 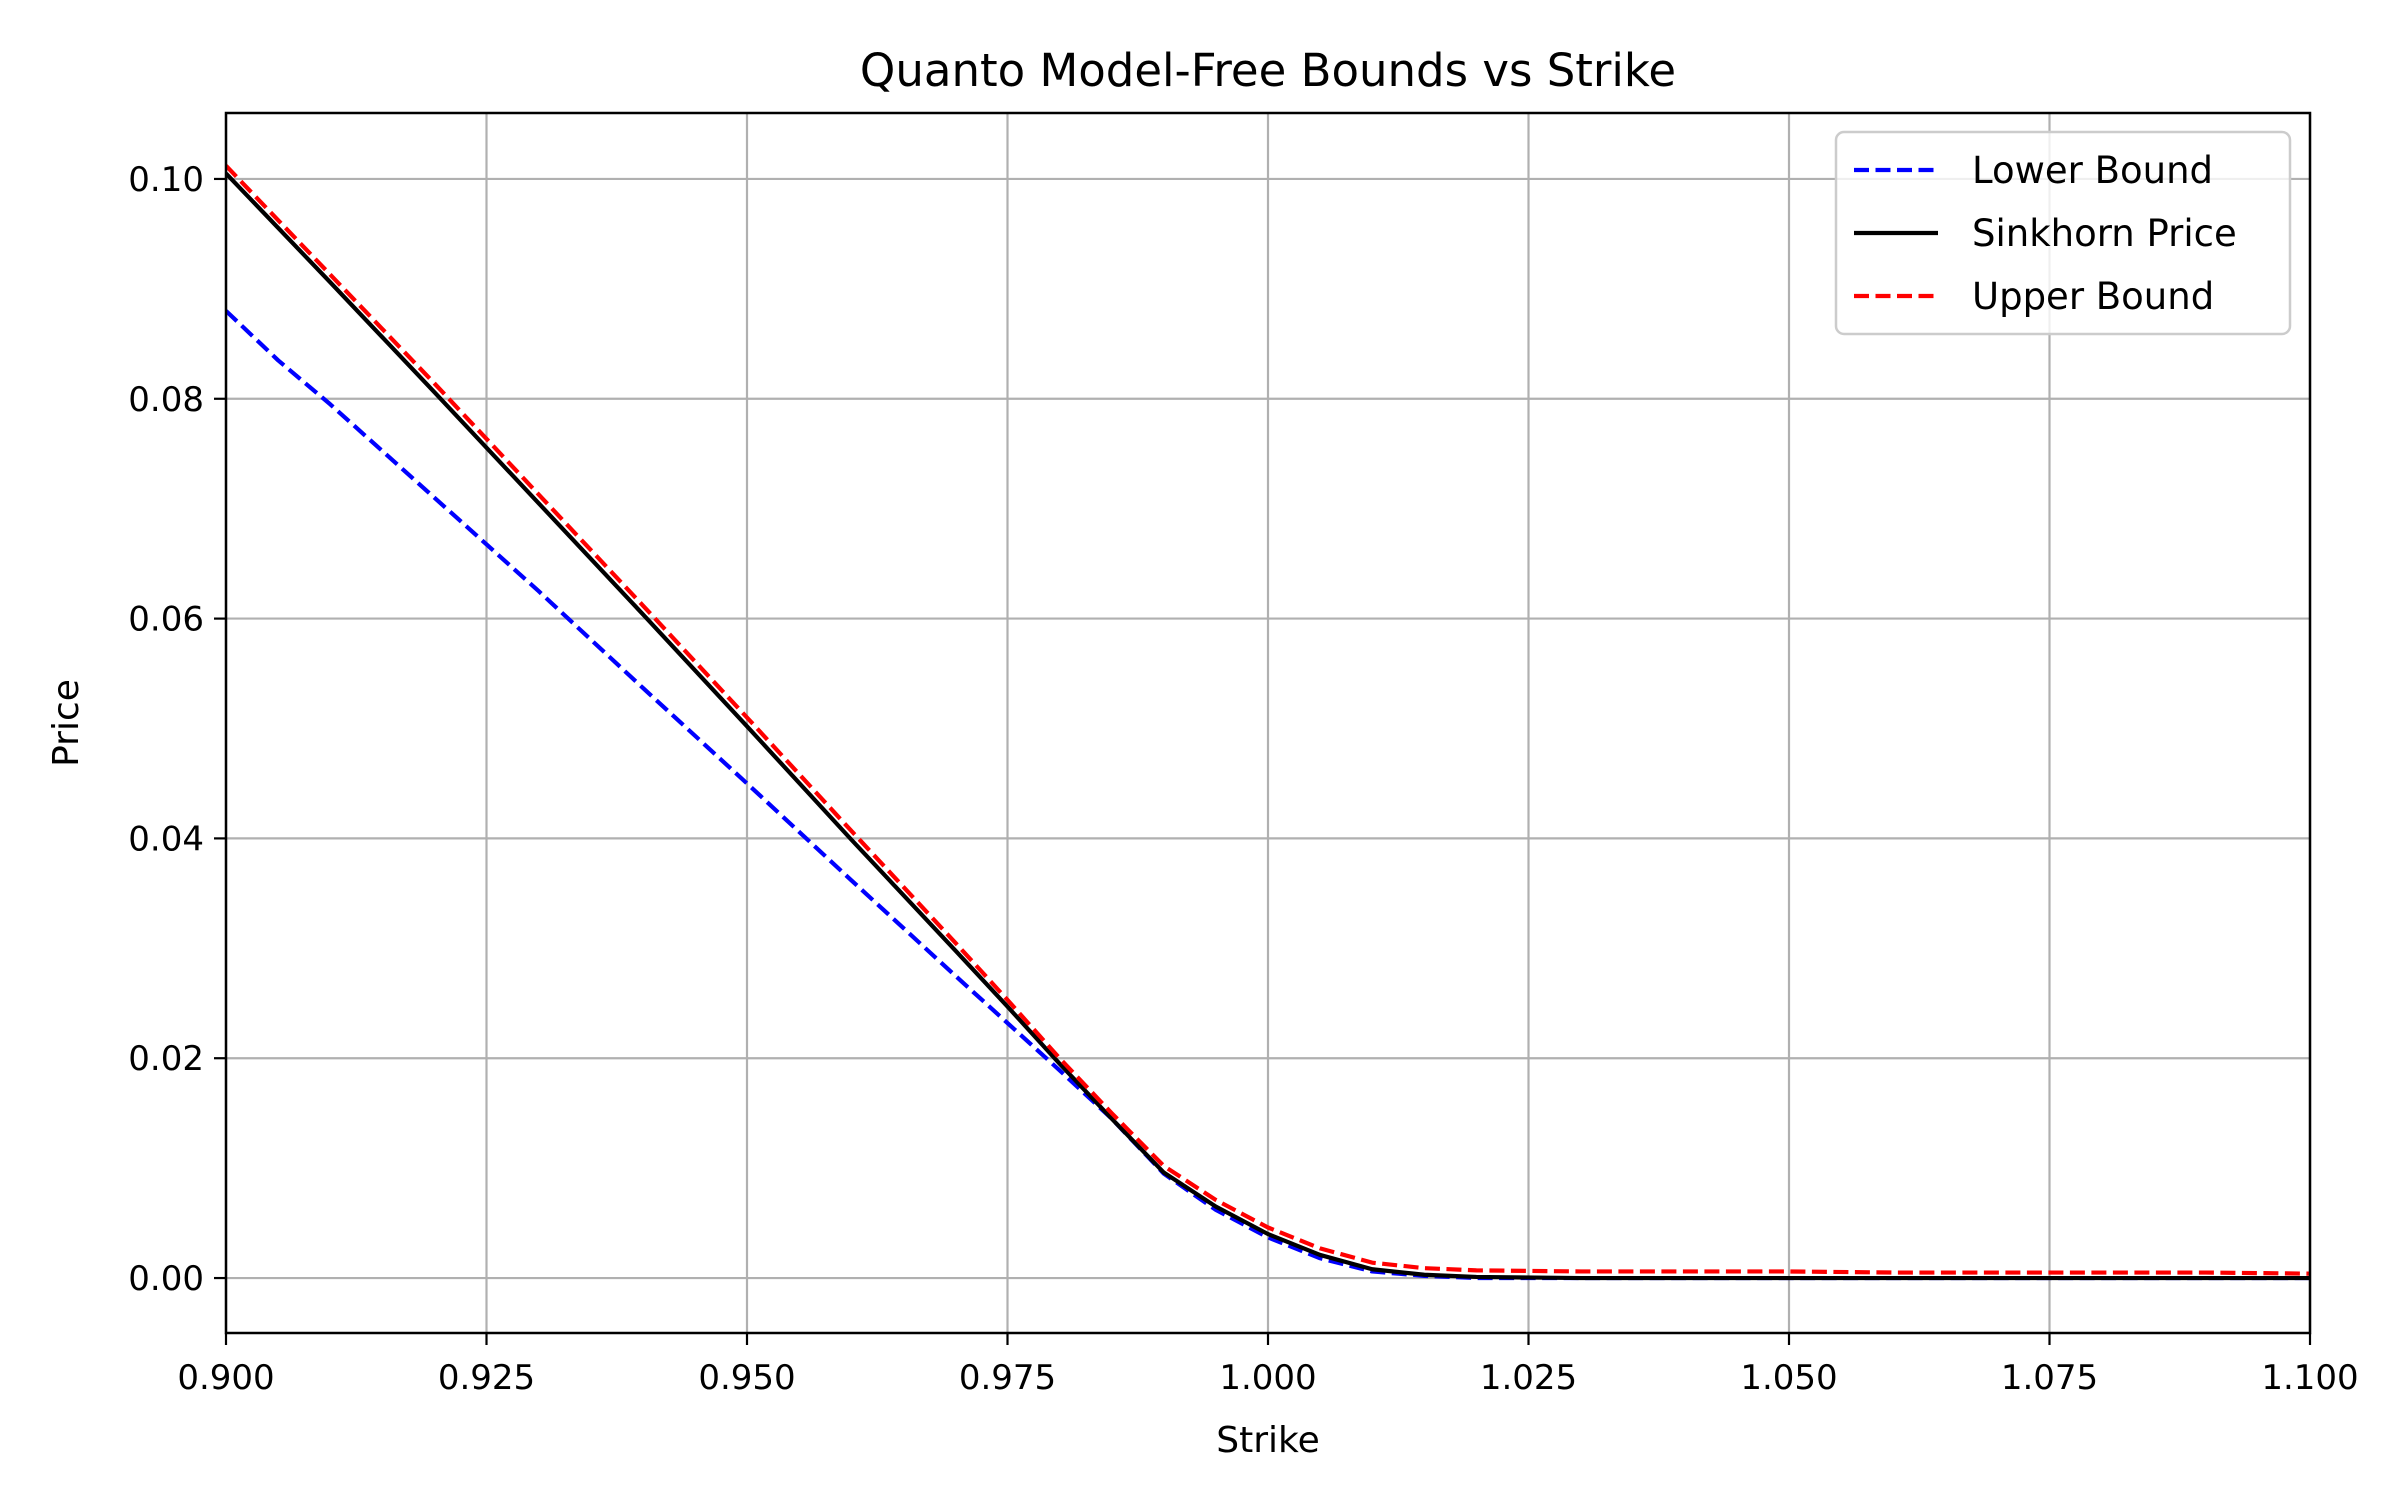 What do you see at coordinates (166, 180) in the screenshot?
I see `y-tick-label: 0.10` at bounding box center [166, 180].